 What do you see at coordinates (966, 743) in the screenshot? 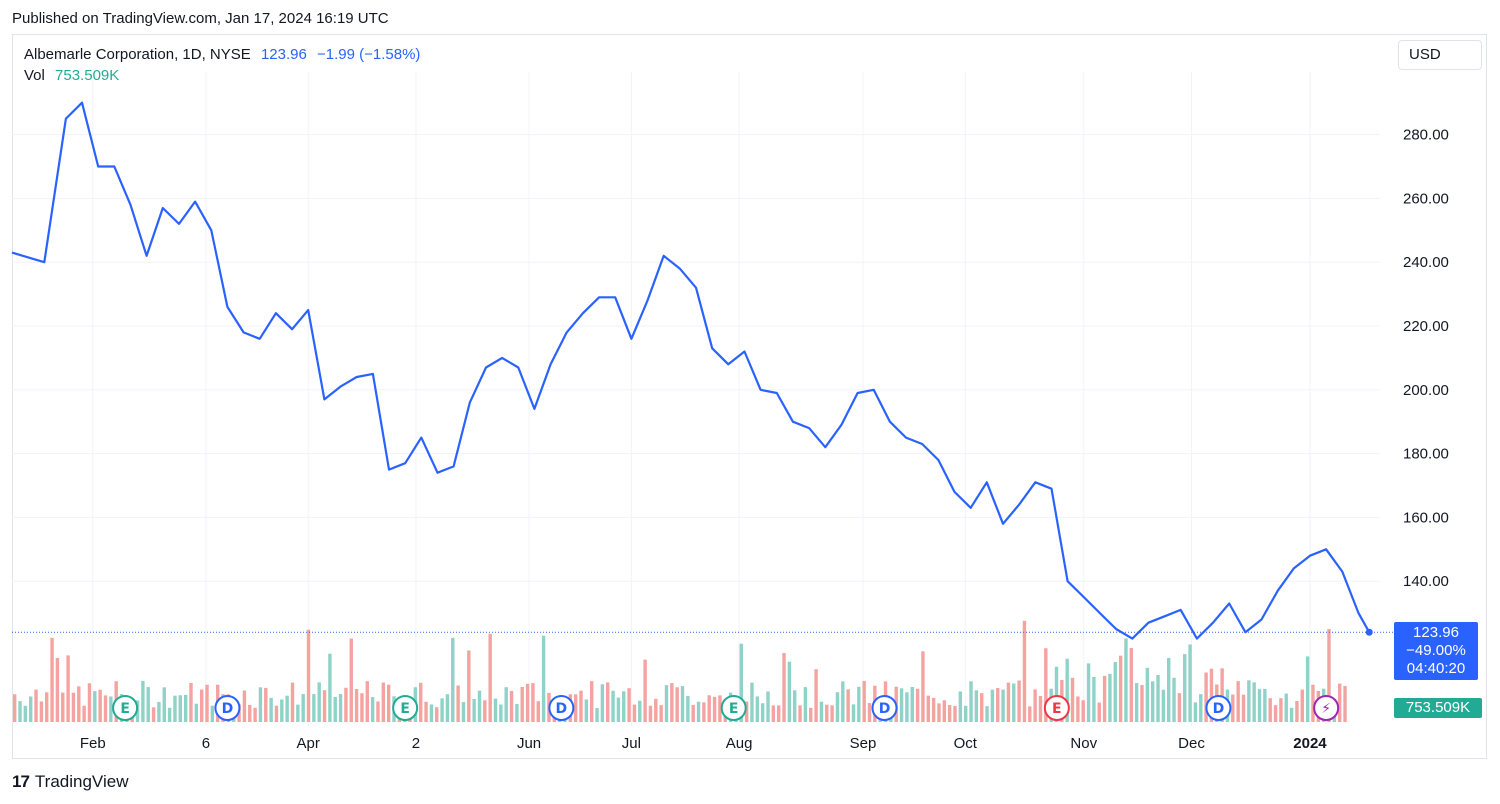
I see `x-tick-label: Oct` at bounding box center [966, 743].